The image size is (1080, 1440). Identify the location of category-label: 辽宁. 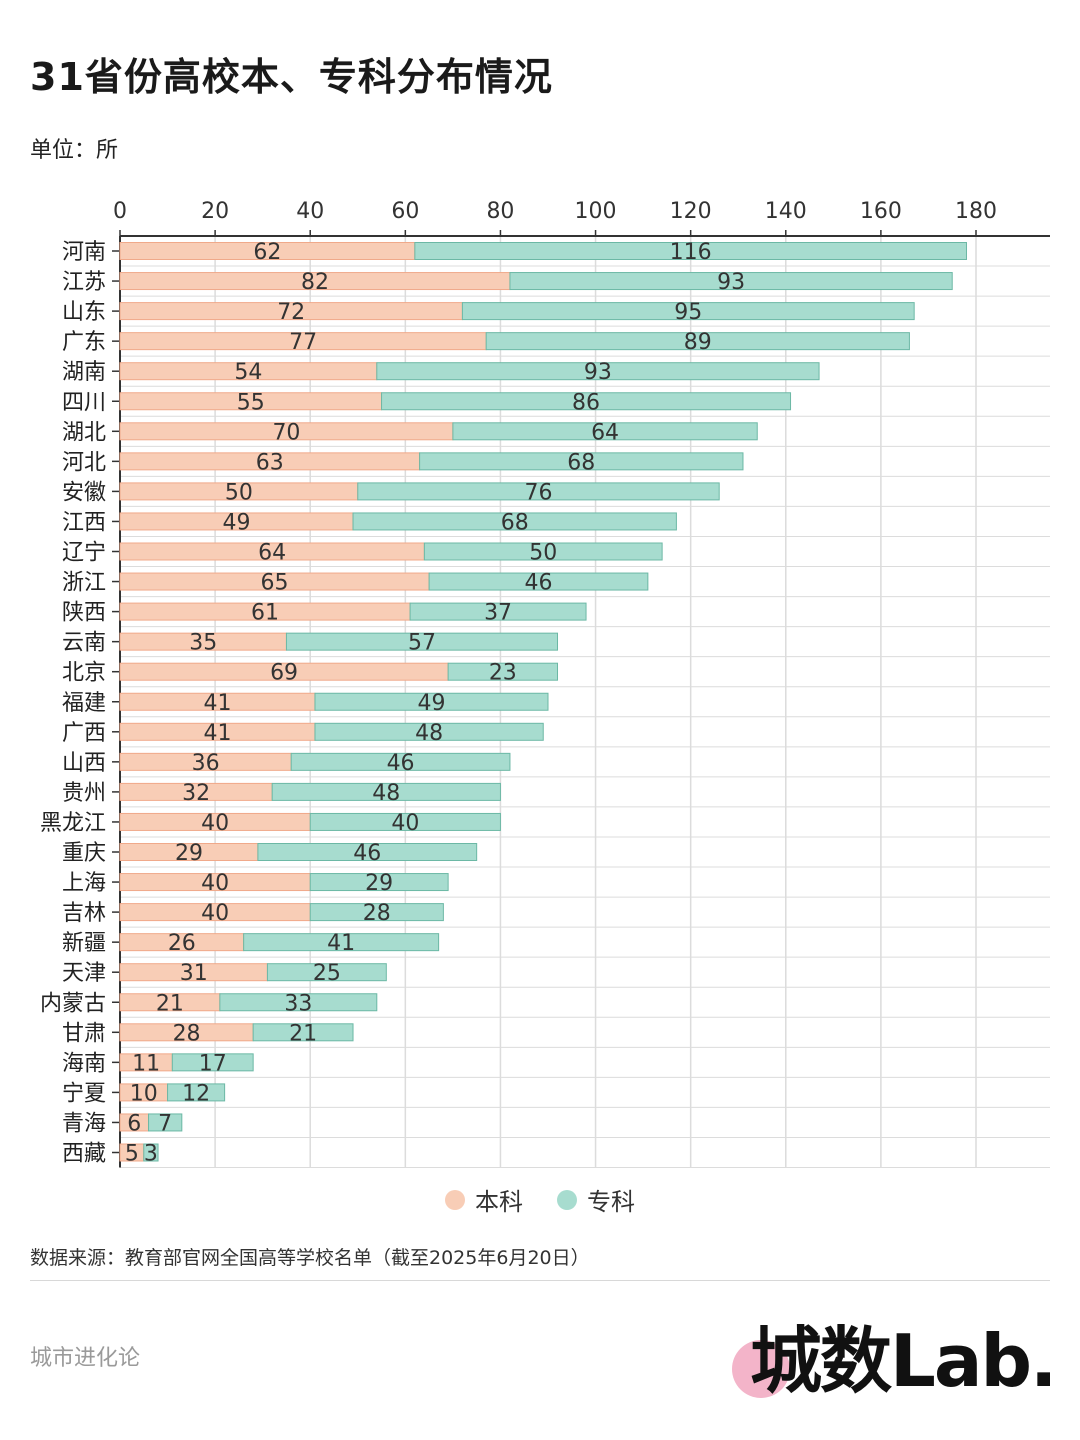
(84, 553).